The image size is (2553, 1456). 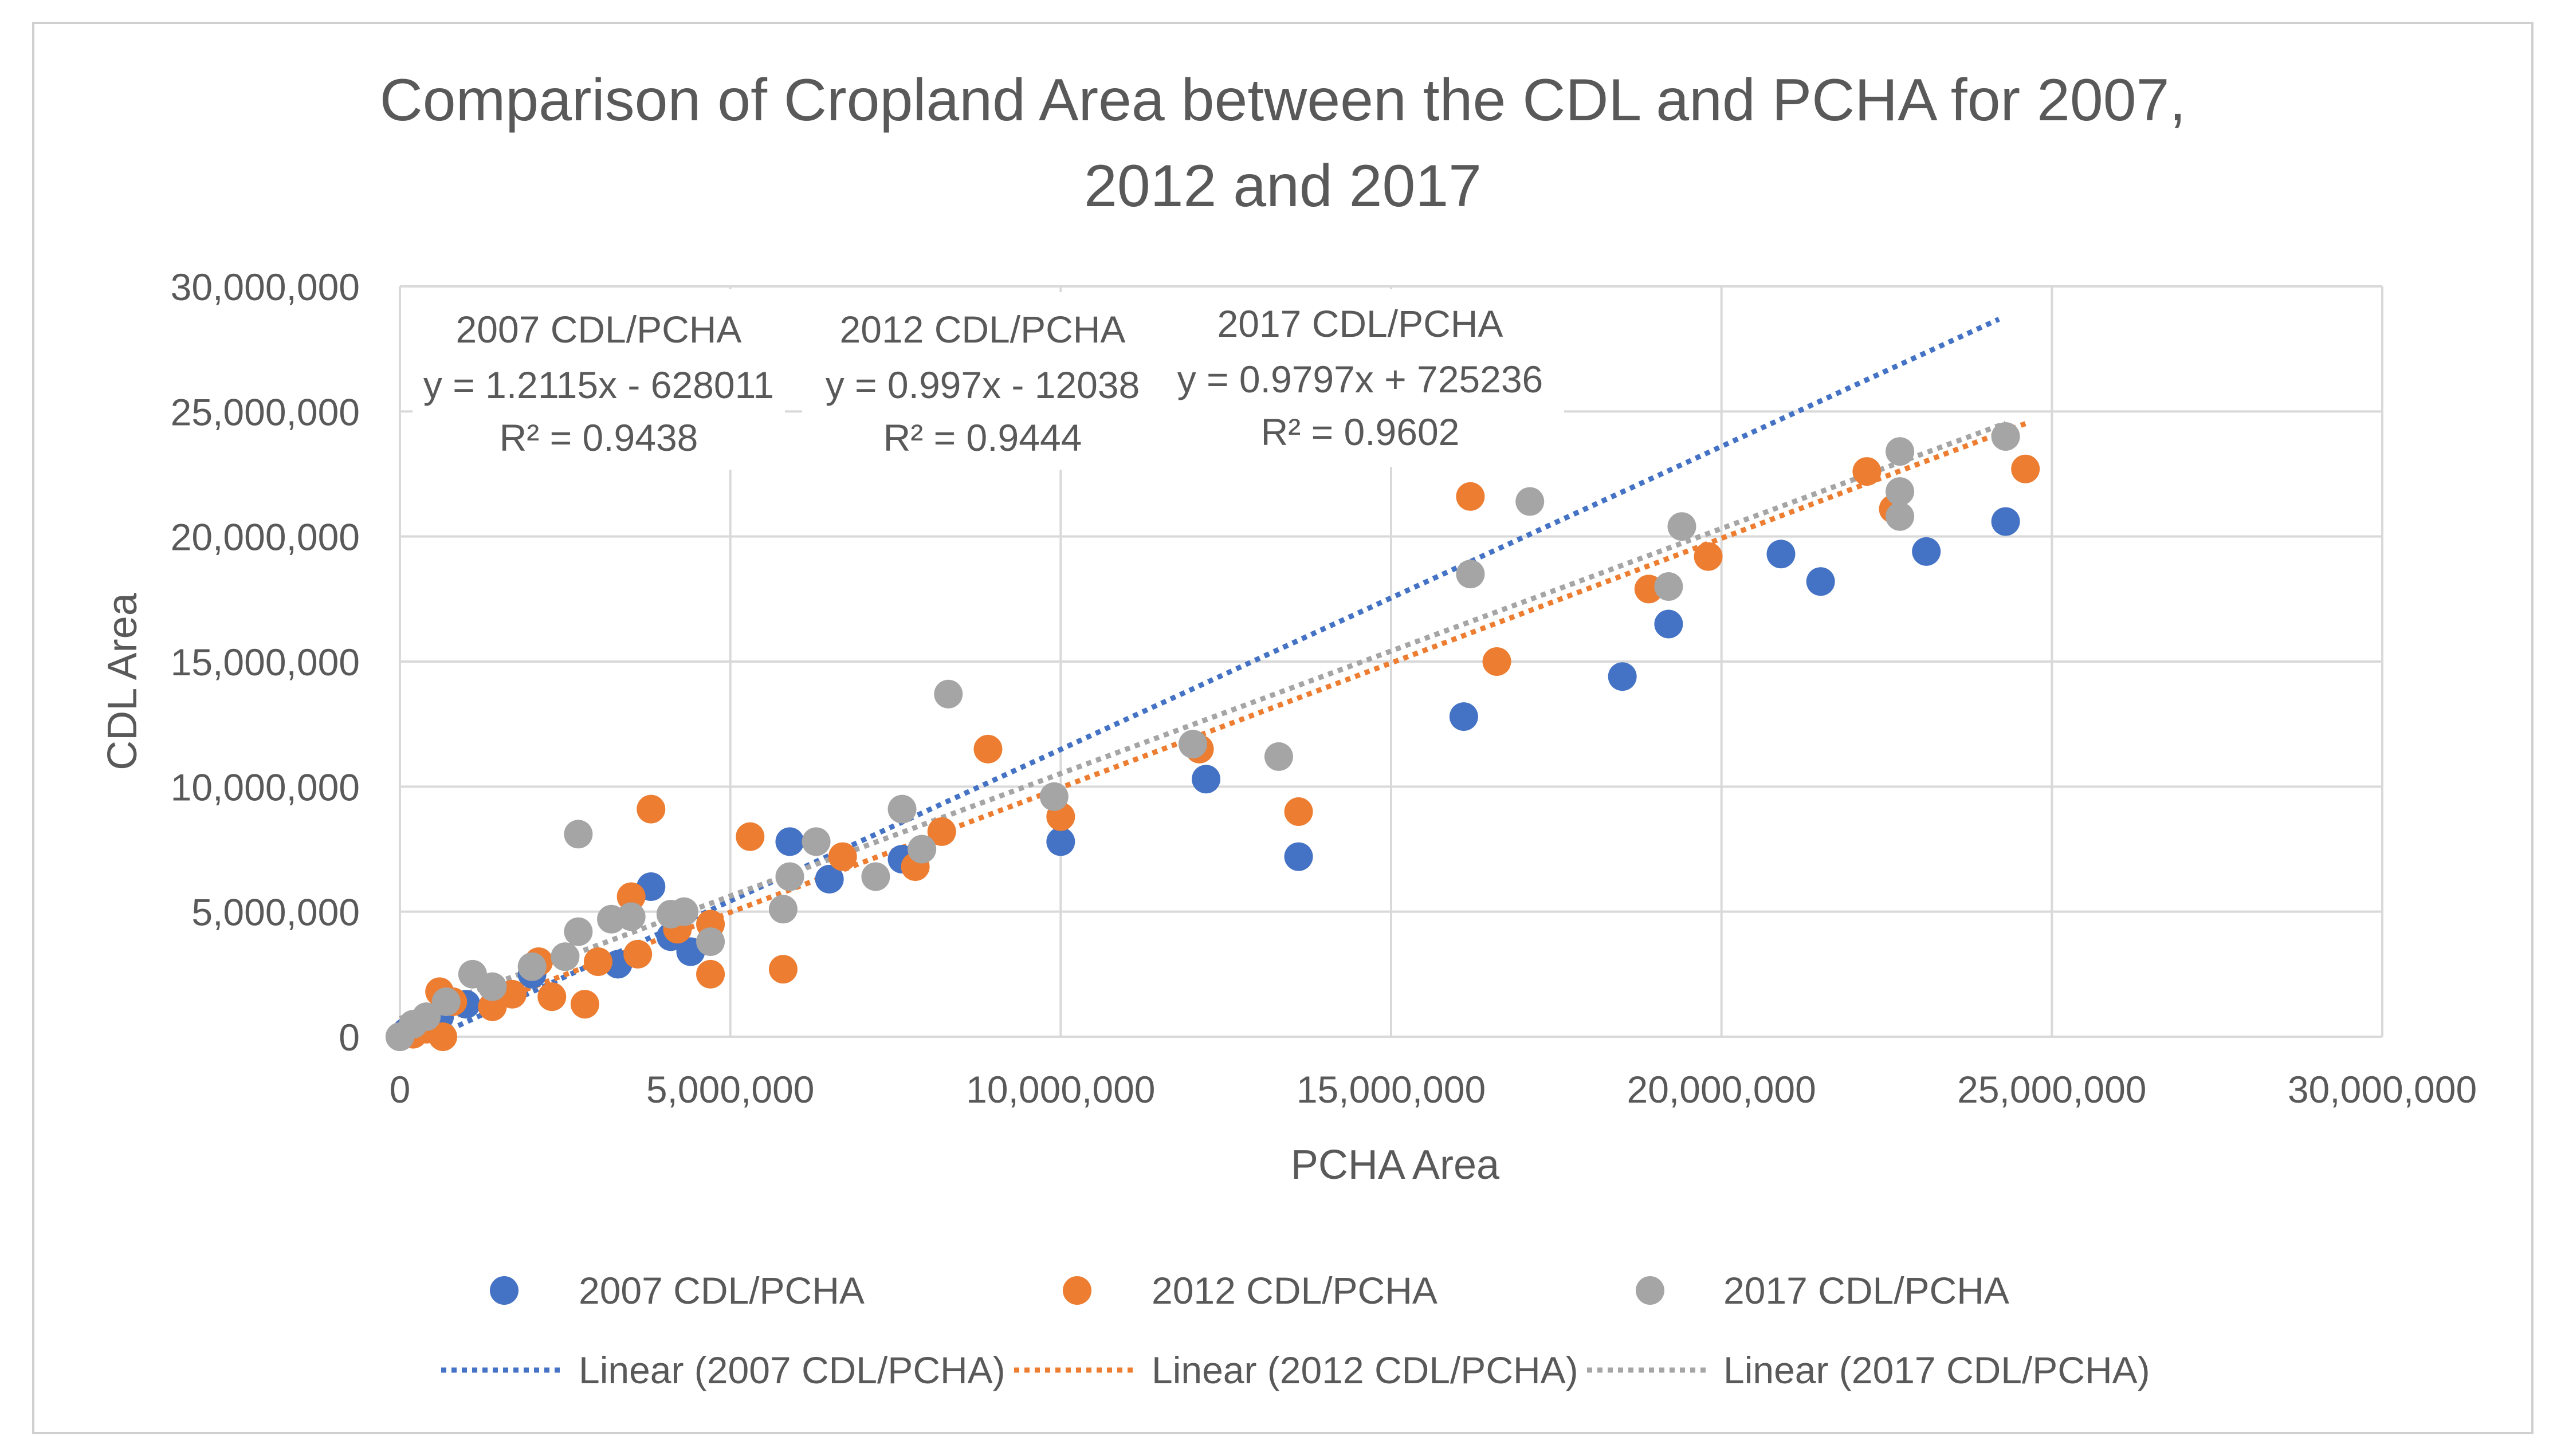 What do you see at coordinates (123, 681) in the screenshot?
I see `y-axis-title: CDL Area` at bounding box center [123, 681].